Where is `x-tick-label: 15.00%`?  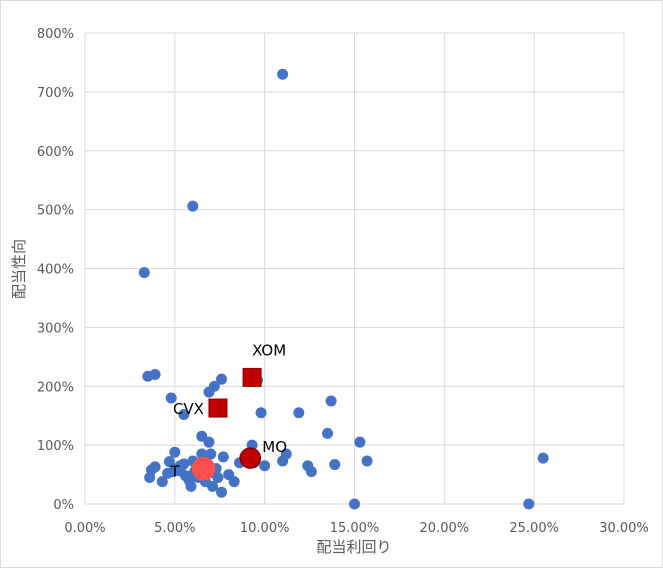
x-tick-label: 15.00% is located at coordinates (355, 528).